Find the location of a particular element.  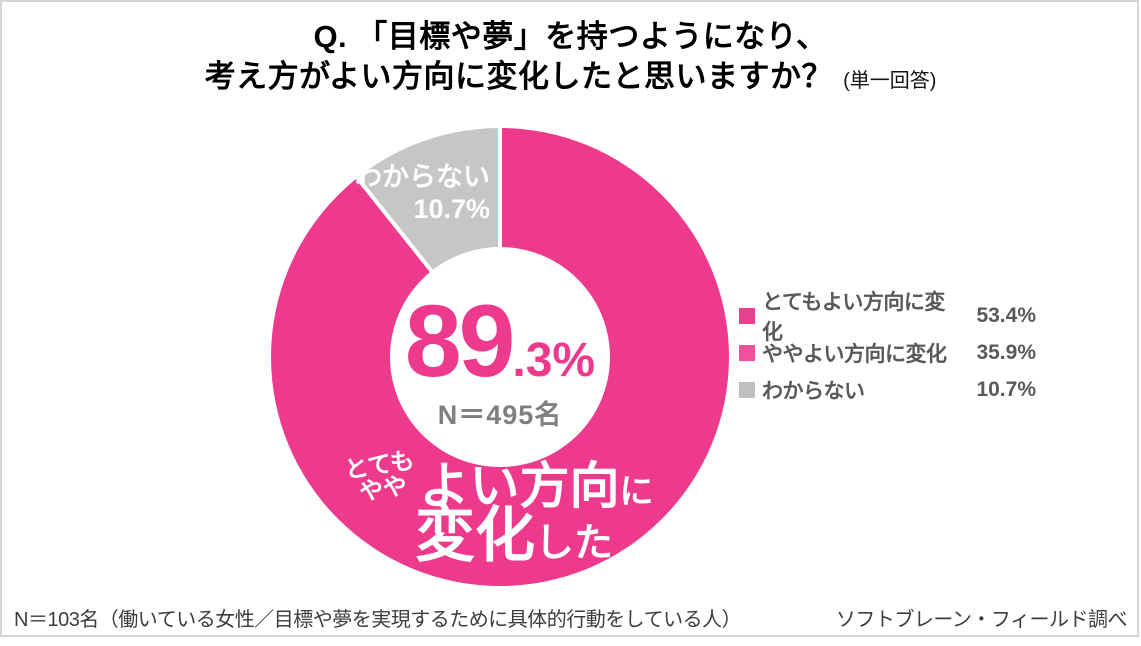

legend-label: ややよい方向に変化 is located at coordinates (854, 354).